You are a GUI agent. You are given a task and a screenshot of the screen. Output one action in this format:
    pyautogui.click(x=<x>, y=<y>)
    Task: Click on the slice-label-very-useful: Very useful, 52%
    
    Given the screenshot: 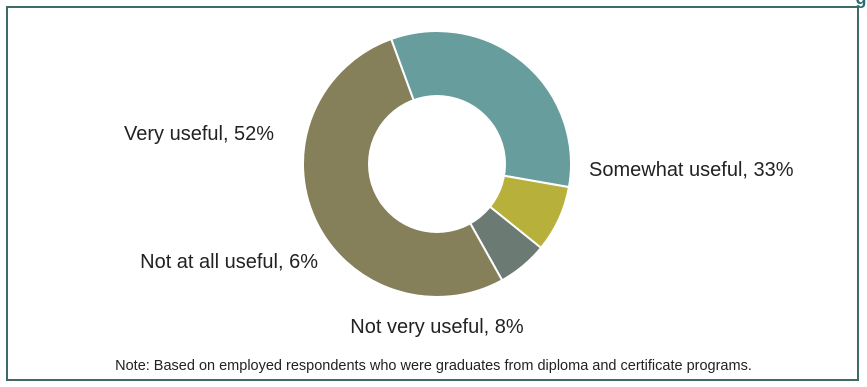 What is the action you would take?
    pyautogui.click(x=199, y=134)
    